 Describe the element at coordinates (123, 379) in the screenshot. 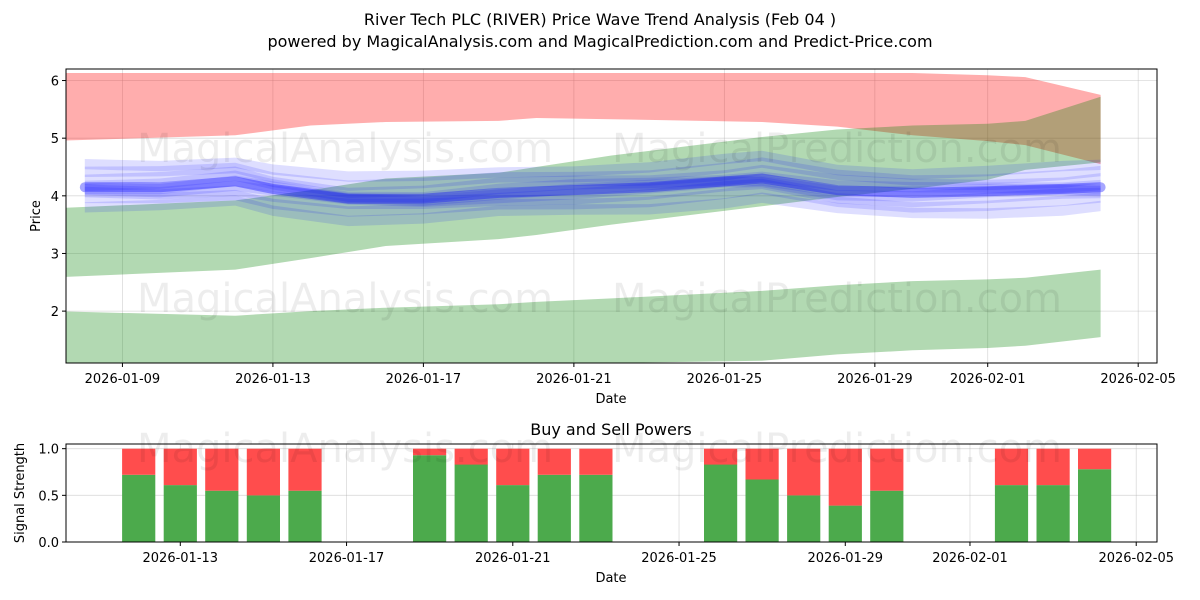

I see `price-x-tick-label: 2026-01-09` at that location.